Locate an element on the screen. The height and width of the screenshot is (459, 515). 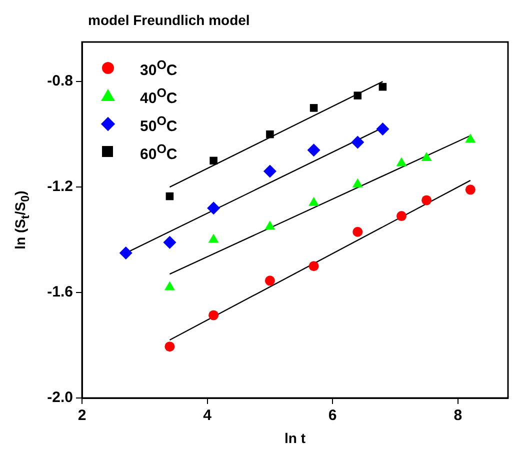
legend-label: 50$^{O}$C is located at coordinates (159, 124).